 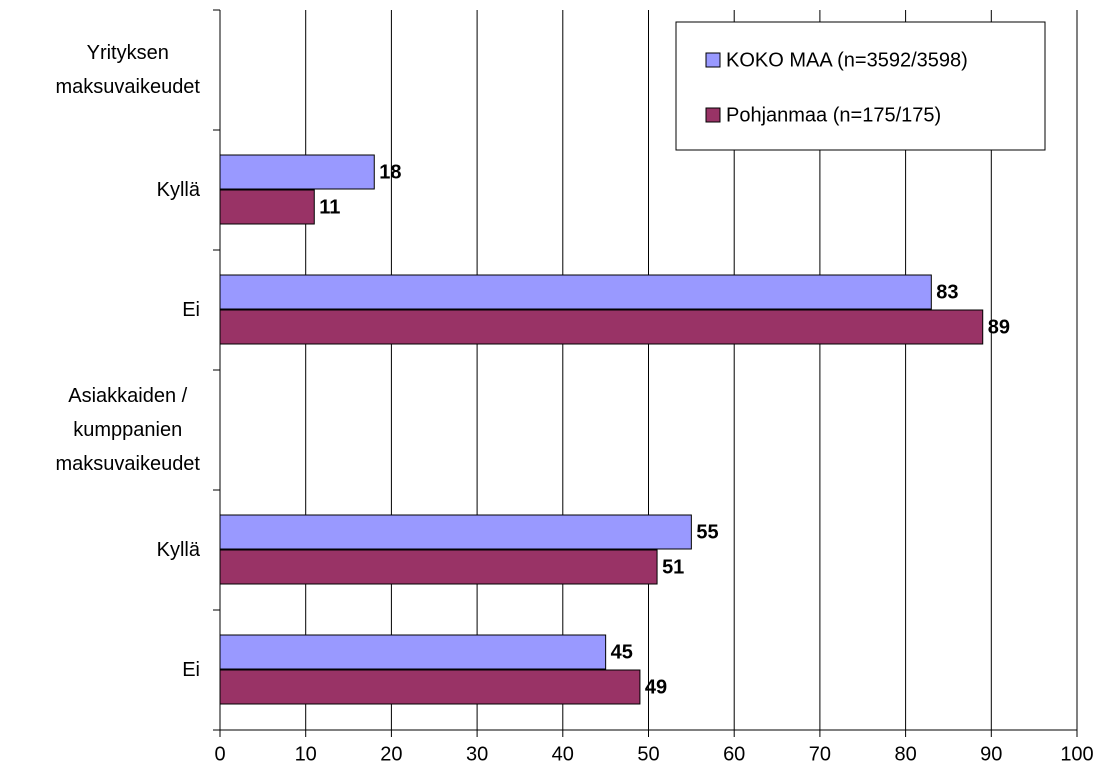 I want to click on y-tick-label: Asiakkaiden / kumppanien maksuvaikeudet, so click(x=127, y=430).